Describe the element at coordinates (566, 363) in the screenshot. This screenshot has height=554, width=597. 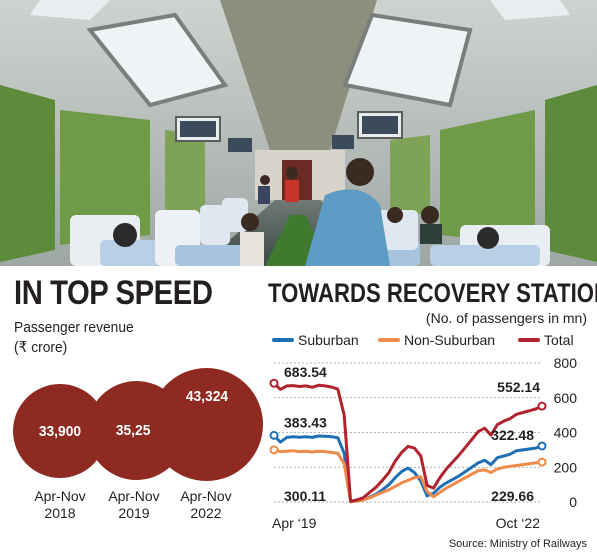
I see `y-tick-label: 800` at that location.